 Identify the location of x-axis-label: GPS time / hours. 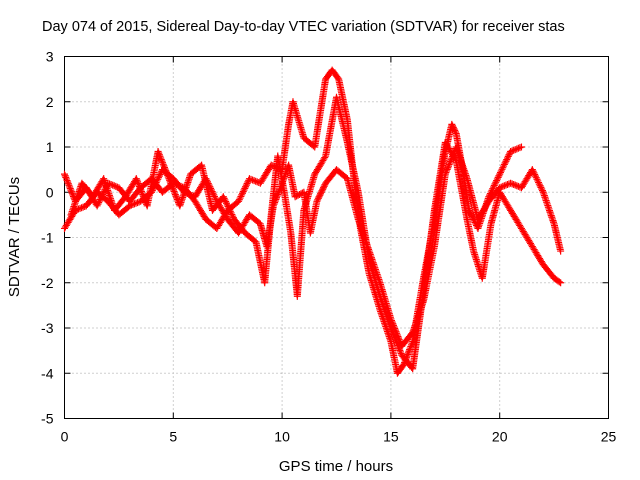
(336, 466).